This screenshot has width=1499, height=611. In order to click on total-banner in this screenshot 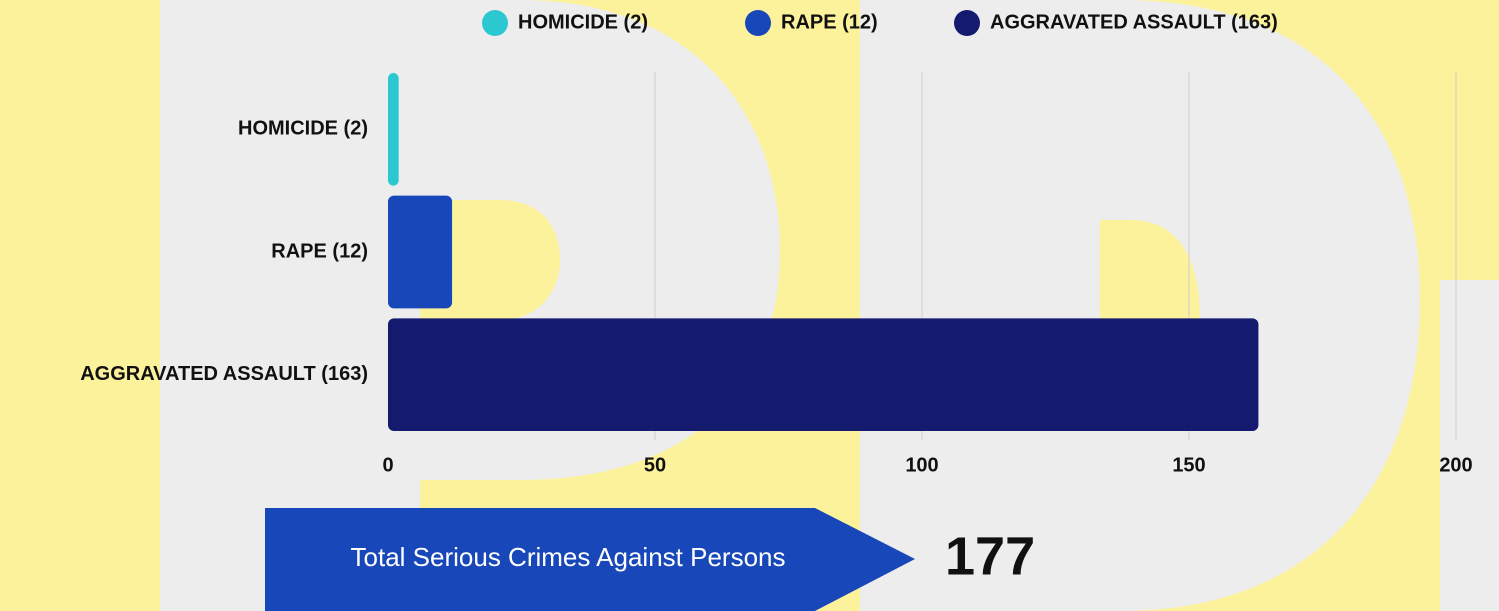, I will do `click(590, 559)`.